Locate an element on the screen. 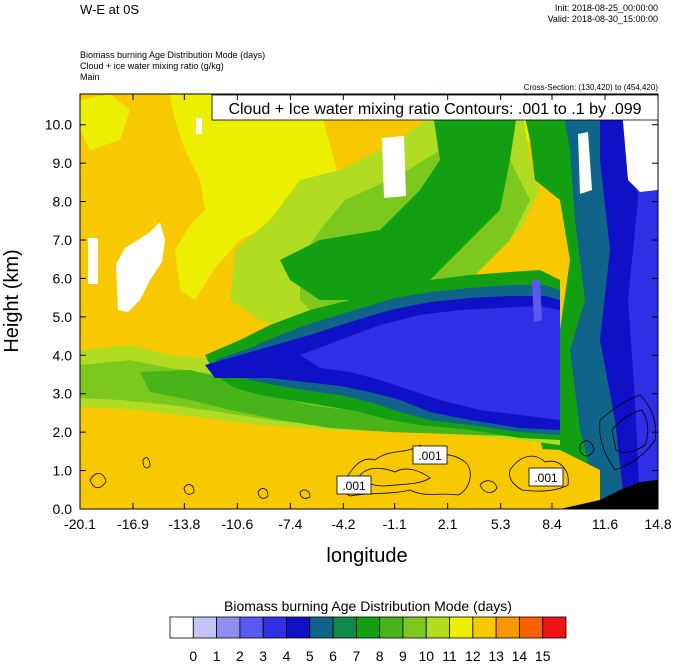 The width and height of the screenshot is (674, 667). colorbar-label: 13 is located at coordinates (496, 656).